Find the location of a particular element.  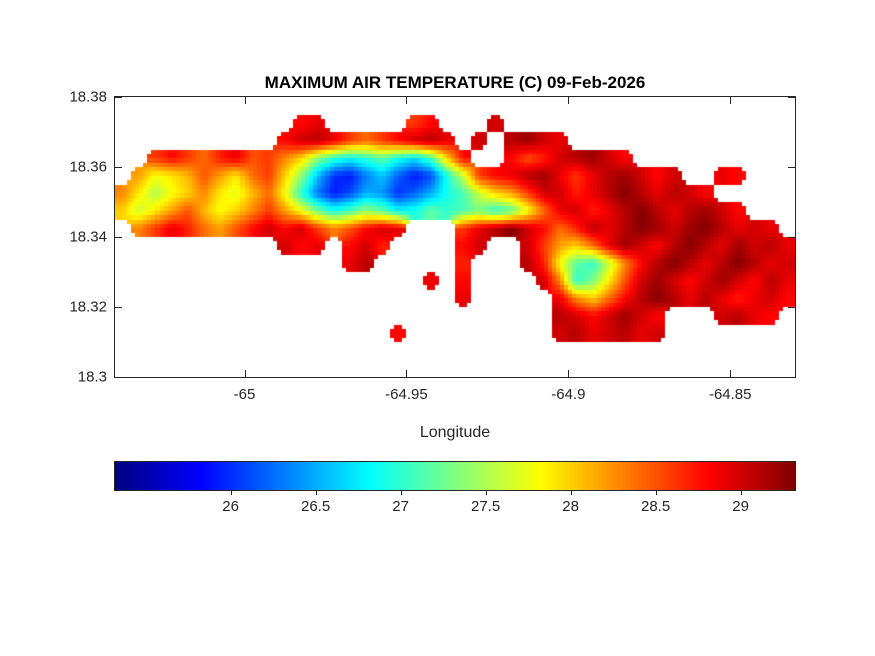

colorbar is located at coordinates (455, 476).